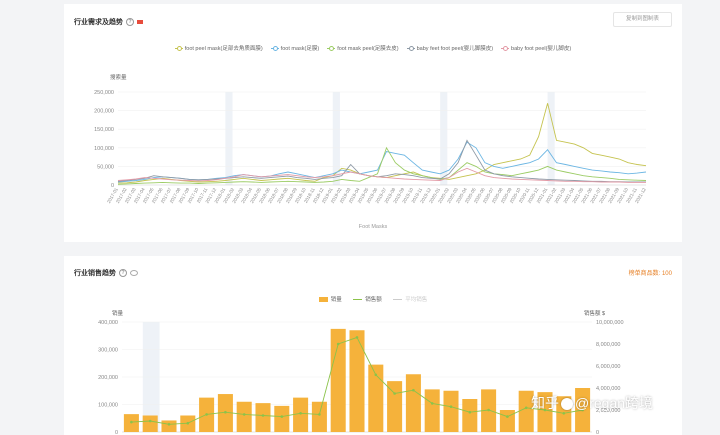  Describe the element at coordinates (608, 389) in the screenshot. I see `right-tick-label: 4,000,000` at that location.